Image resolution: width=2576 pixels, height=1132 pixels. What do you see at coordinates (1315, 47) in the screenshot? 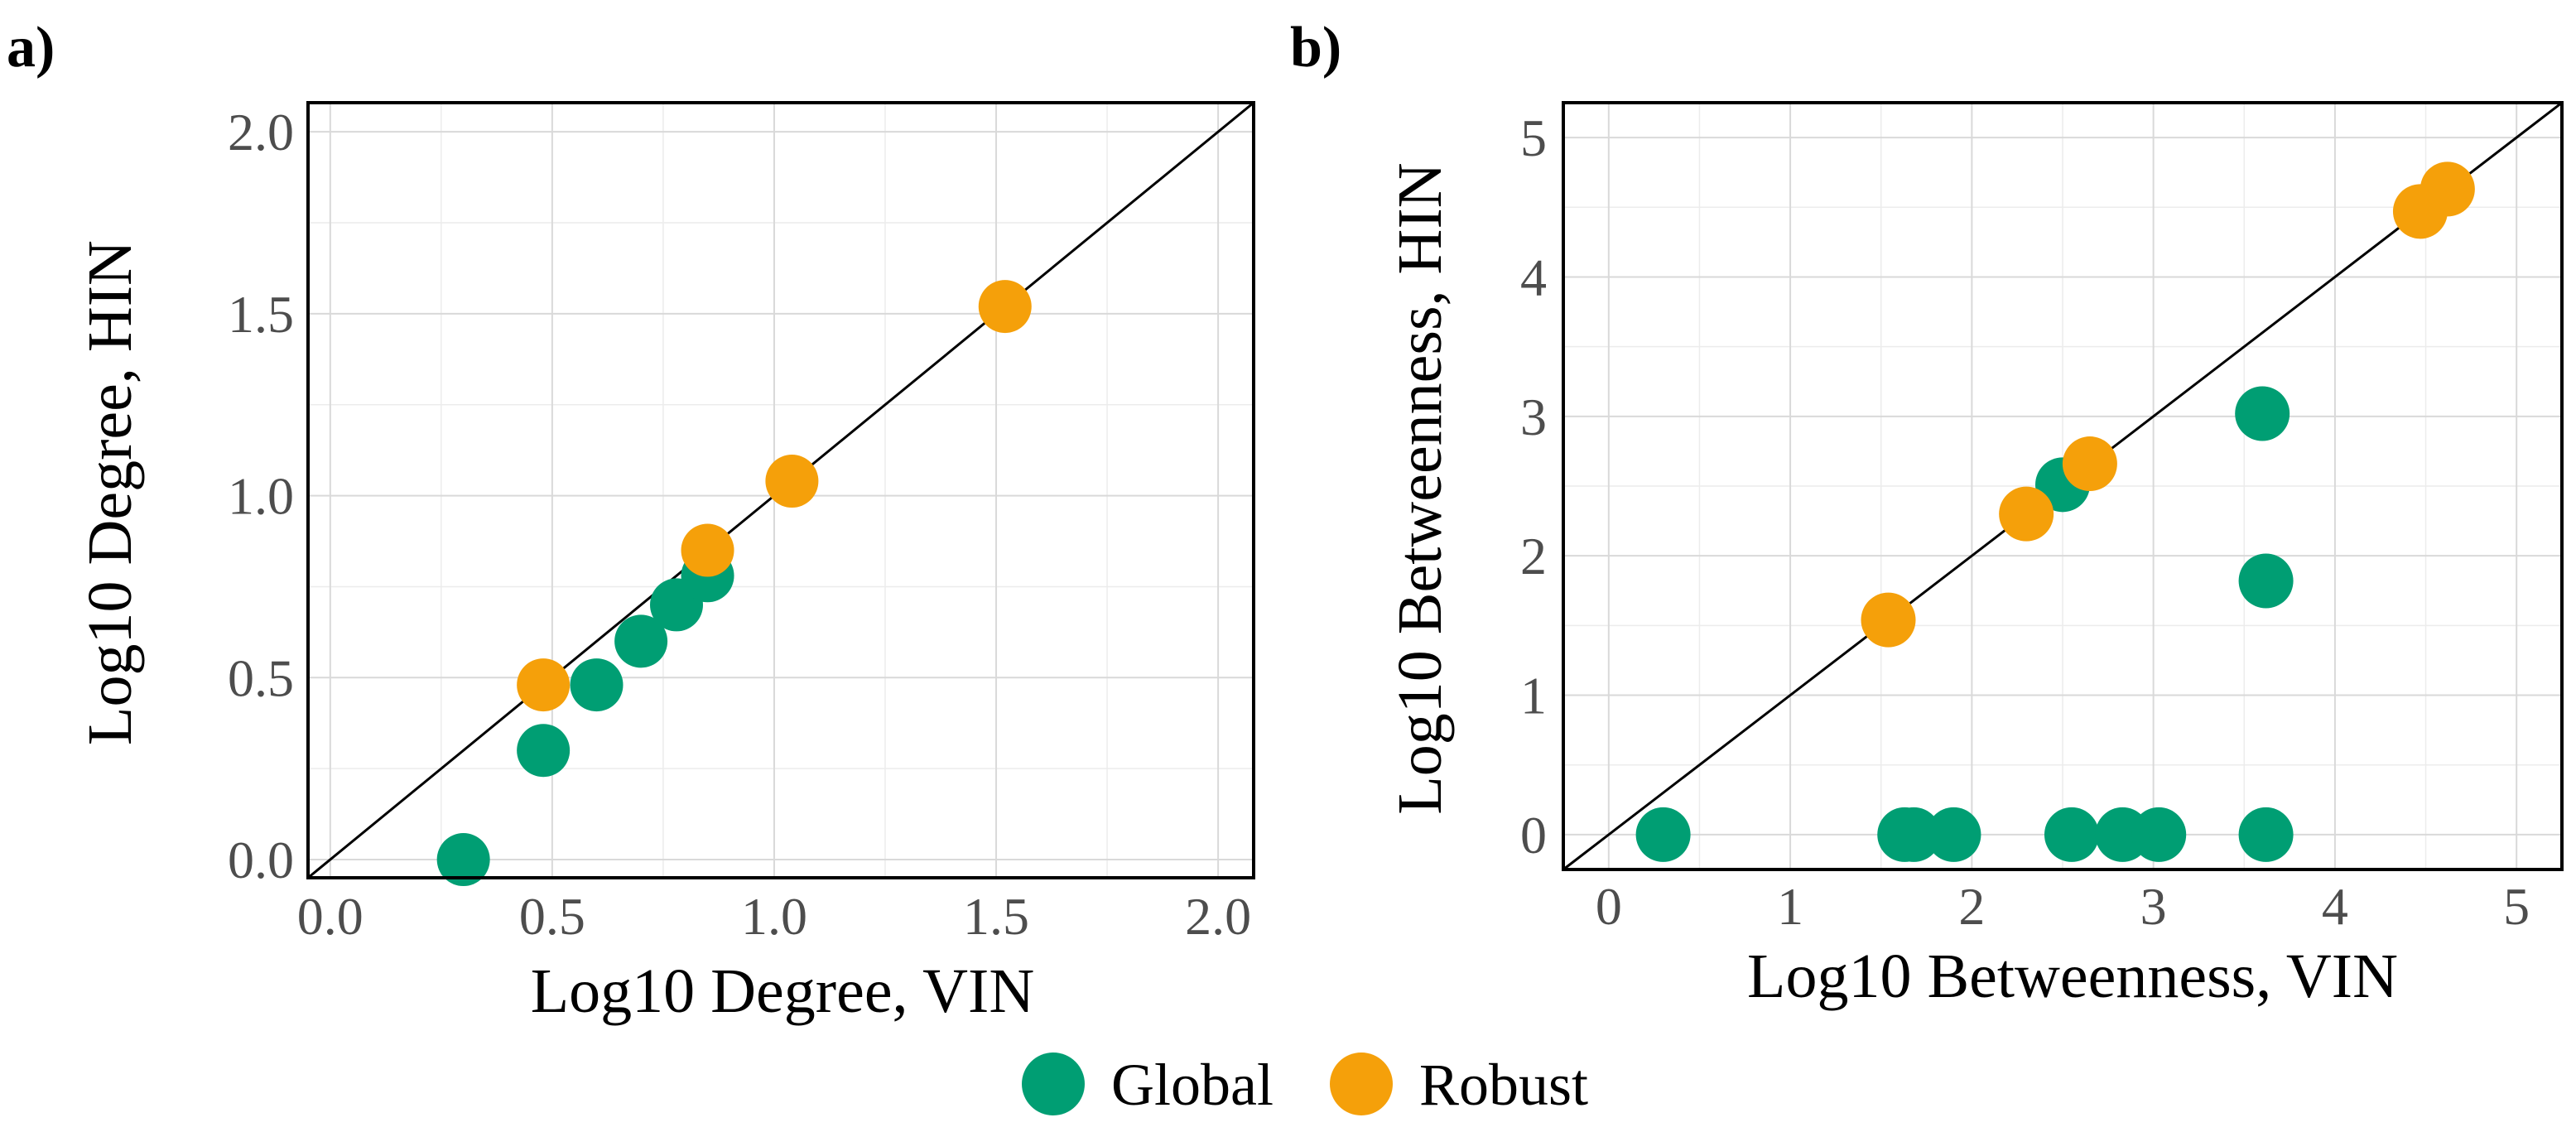
I see `panel-label-b: b)` at bounding box center [1315, 47].